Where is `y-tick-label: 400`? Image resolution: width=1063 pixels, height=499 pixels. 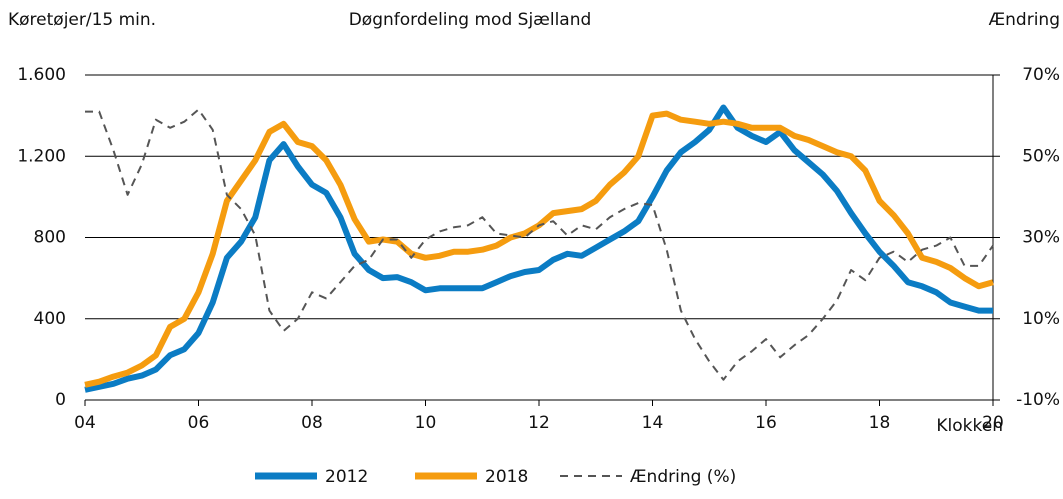
y-tick-label: 400 is located at coordinates (50, 319).